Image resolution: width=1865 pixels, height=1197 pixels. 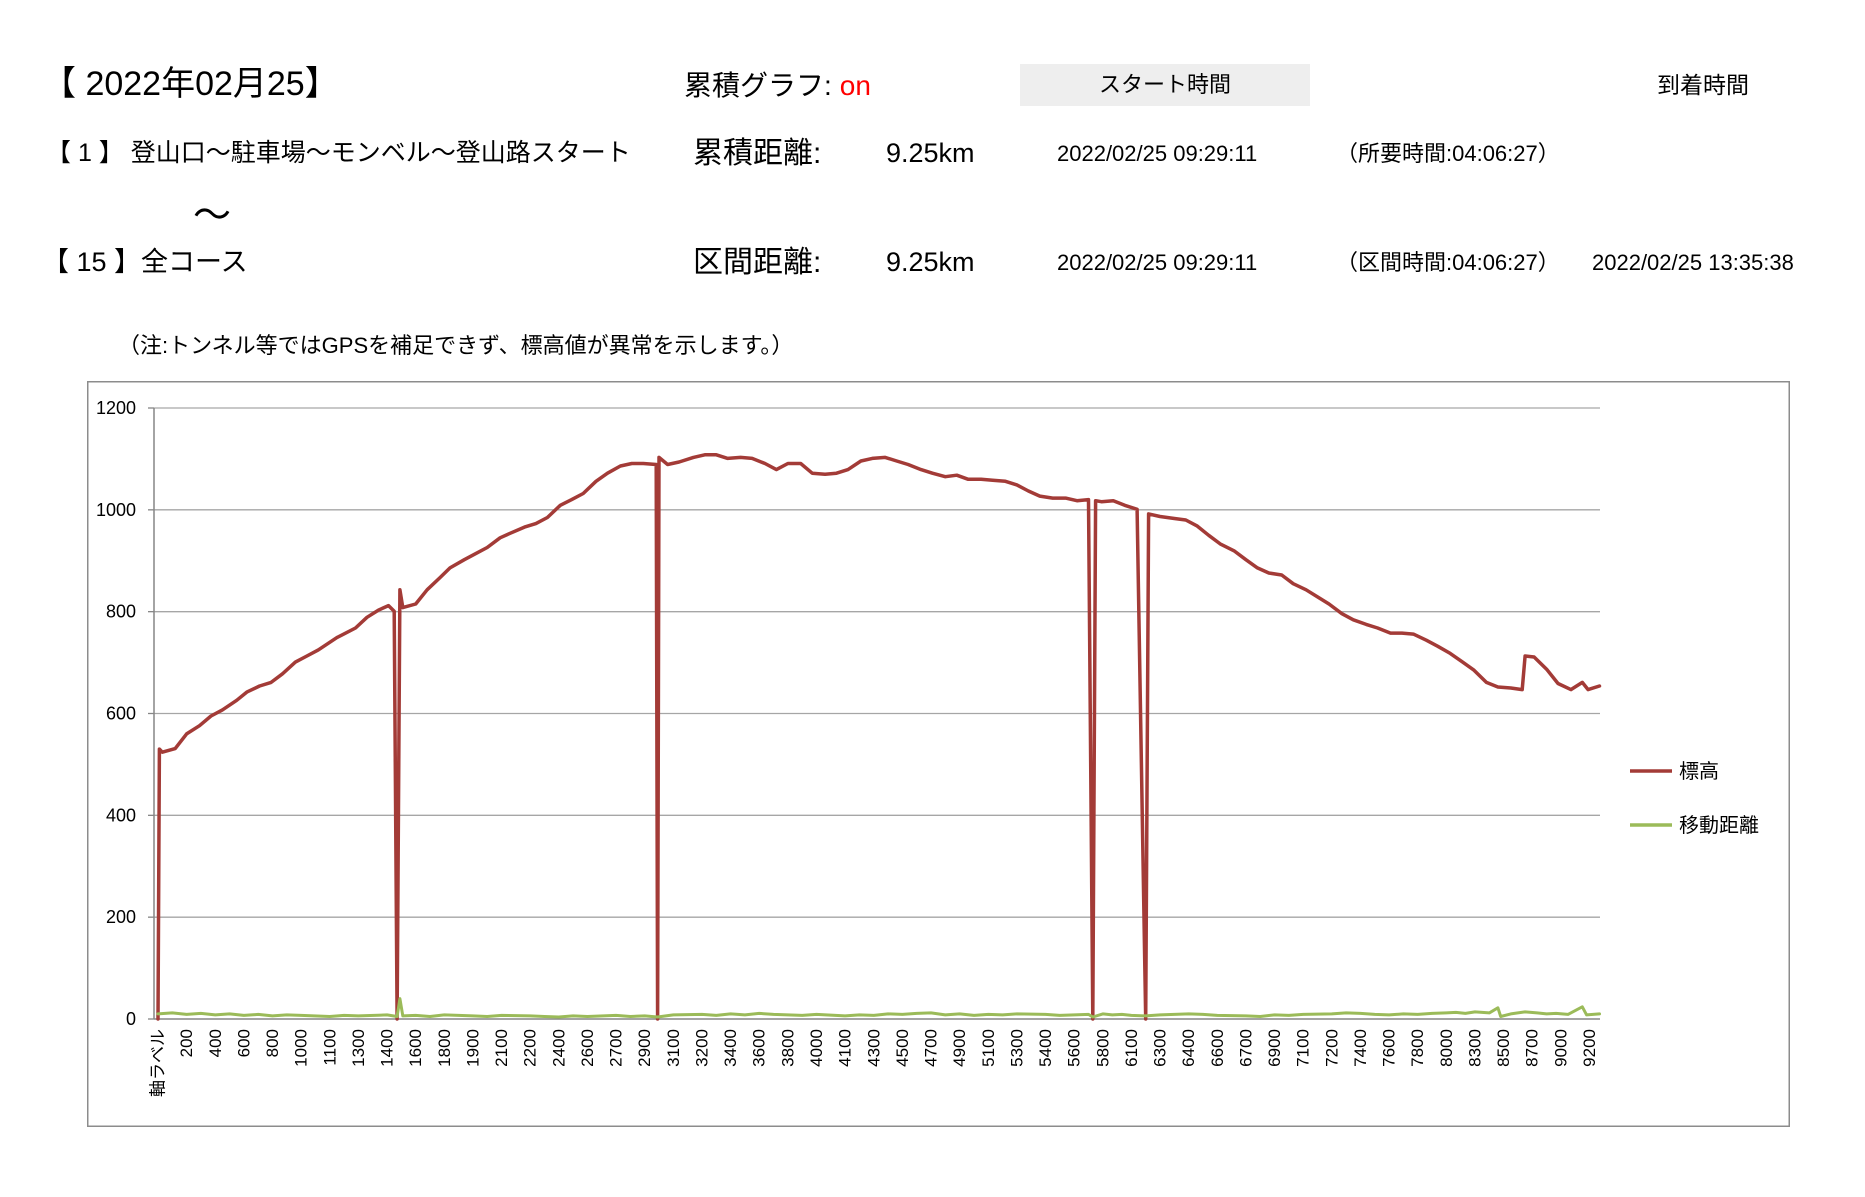 What do you see at coordinates (1188, 1048) in the screenshot?
I see `x-tick-label: 6400` at bounding box center [1188, 1048].